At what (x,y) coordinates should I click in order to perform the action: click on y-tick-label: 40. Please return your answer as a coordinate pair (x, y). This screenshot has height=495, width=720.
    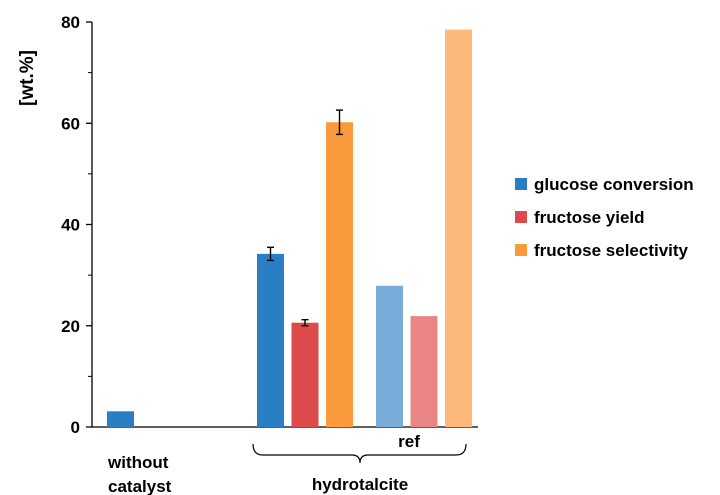
    Looking at the image, I should click on (70, 225).